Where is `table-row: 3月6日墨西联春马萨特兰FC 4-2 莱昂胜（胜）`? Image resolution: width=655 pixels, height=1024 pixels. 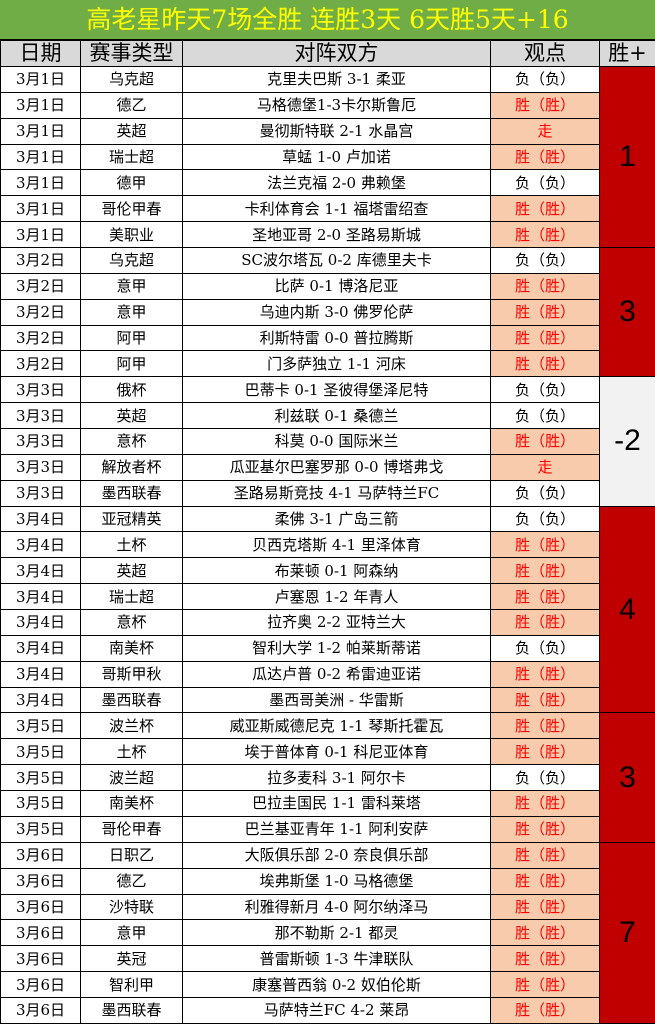
table-row: 3月6日墨西联春马萨特兰FC 4-2 莱昂胜（胜） is located at coordinates (328, 1010).